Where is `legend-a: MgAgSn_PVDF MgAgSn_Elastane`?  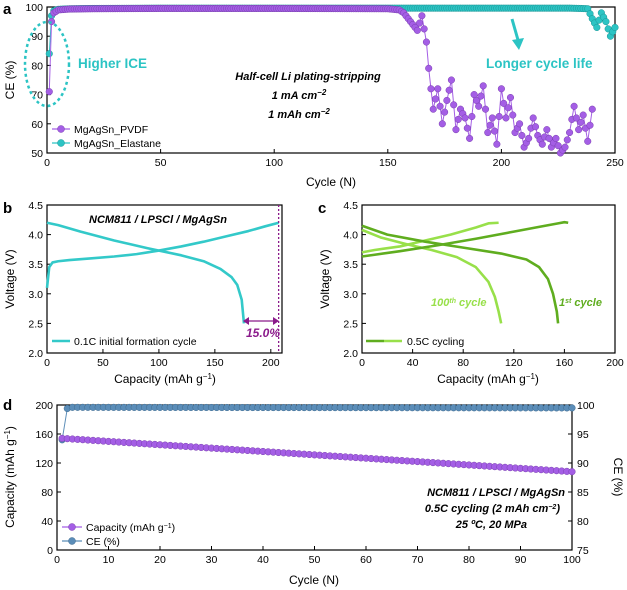
legend-a: MgAgSn_PVDF MgAgSn_Elastane is located at coordinates (106, 137).